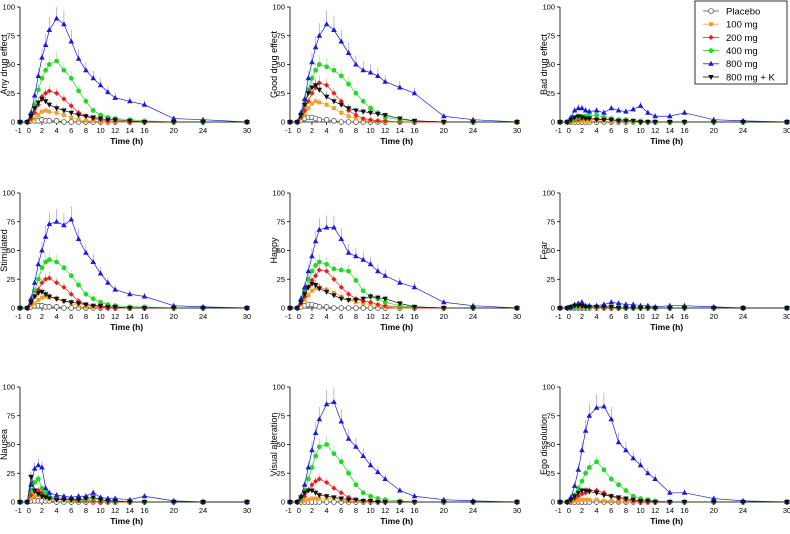  Describe the element at coordinates (174, 130) in the screenshot. I see `x-tick-label: 20` at that location.